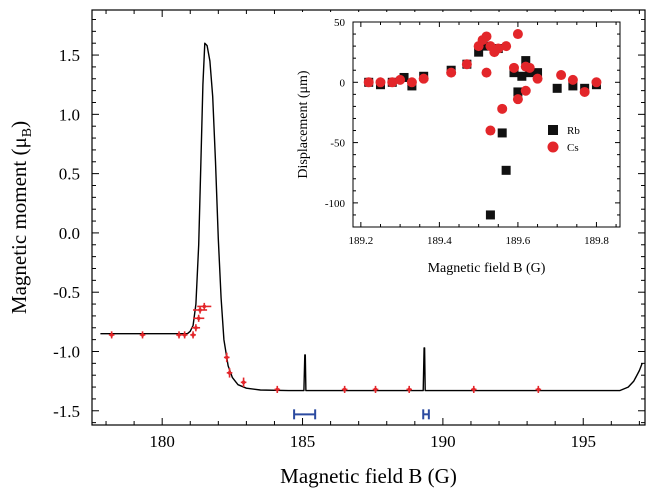  What do you see at coordinates (27, 132) in the screenshot?
I see `main-y-axis-title-sub: B` at bounding box center [27, 132].